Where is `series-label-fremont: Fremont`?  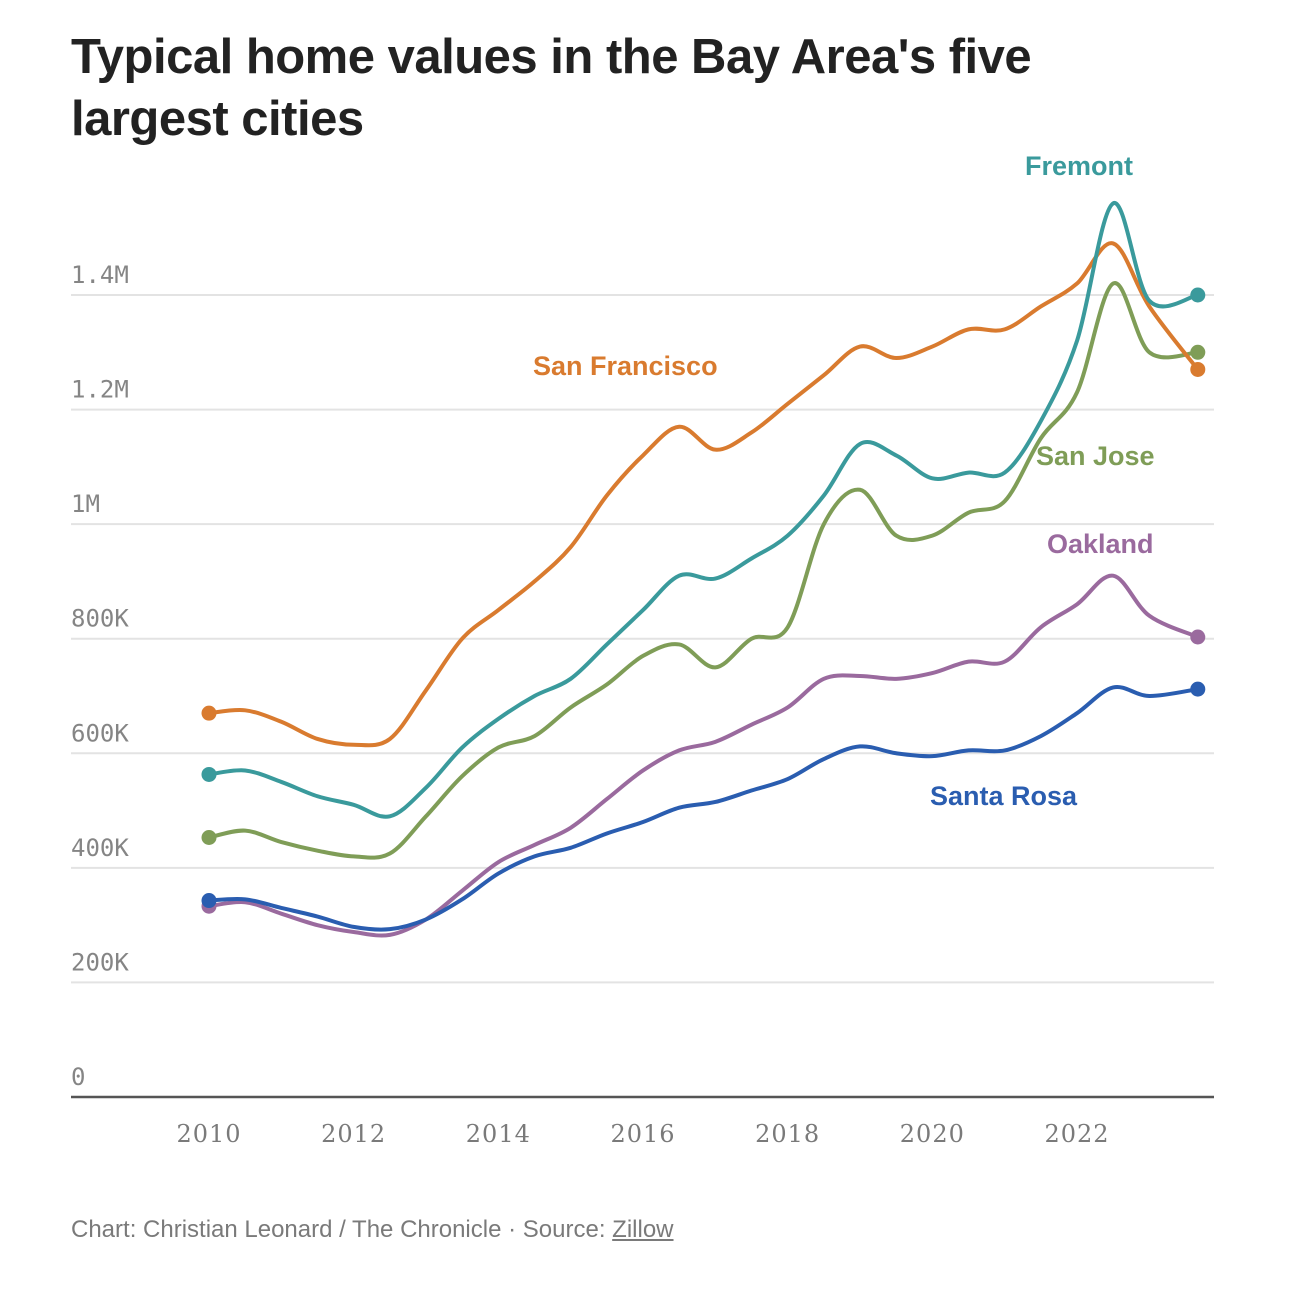
series-label-fremont: Fremont is located at coordinates (1079, 166).